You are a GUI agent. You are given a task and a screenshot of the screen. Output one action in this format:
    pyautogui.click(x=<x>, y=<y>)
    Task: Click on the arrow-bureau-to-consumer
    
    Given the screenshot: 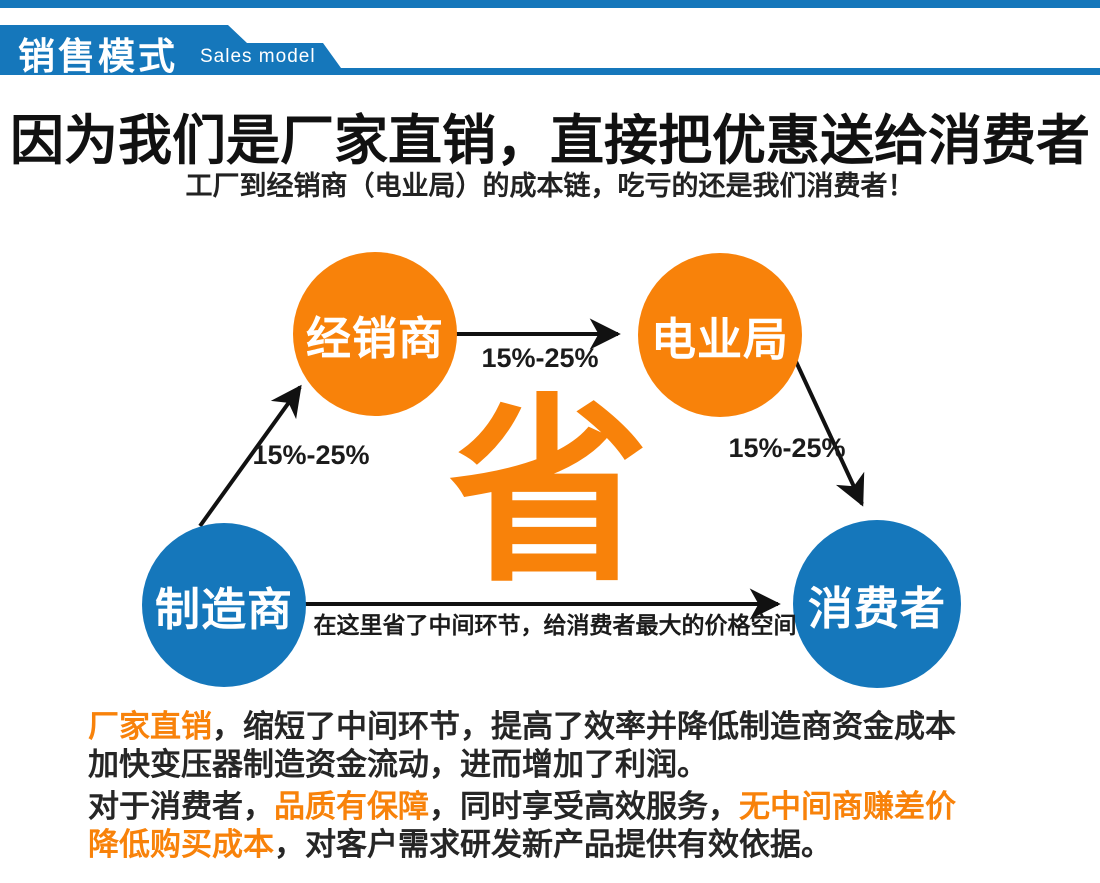 What is the action you would take?
    pyautogui.click(x=824, y=423)
    